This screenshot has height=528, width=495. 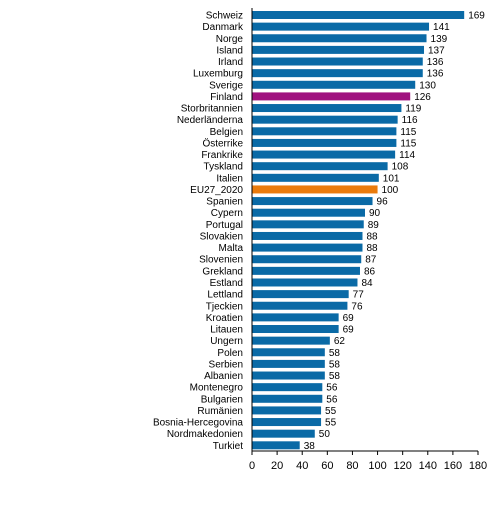 What do you see at coordinates (391, 178) in the screenshot?
I see `value-label-italien: 101` at bounding box center [391, 178].